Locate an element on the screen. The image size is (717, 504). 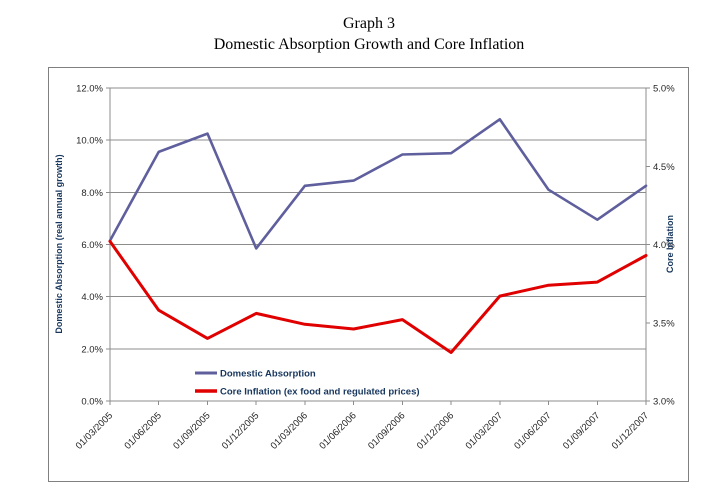
chart-title-line1: Graph 3 is located at coordinates (369, 23).